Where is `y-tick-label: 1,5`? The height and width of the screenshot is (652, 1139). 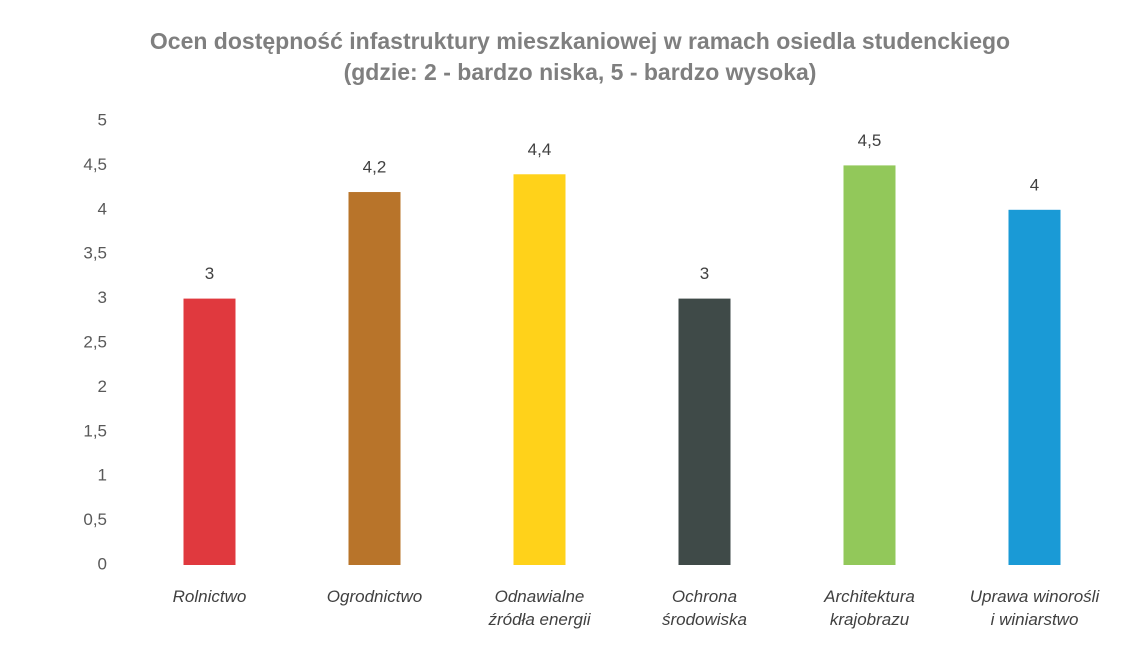
y-tick-label: 1,5 is located at coordinates (95, 430).